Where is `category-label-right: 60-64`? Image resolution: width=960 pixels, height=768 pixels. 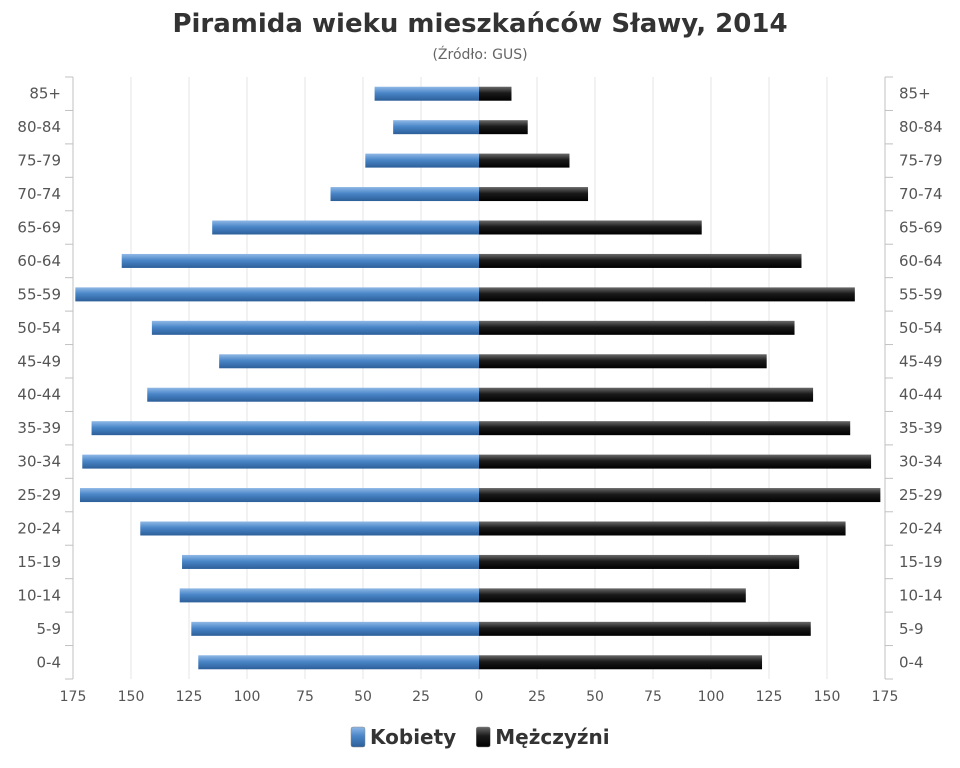 category-label-right: 60-64 is located at coordinates (921, 261).